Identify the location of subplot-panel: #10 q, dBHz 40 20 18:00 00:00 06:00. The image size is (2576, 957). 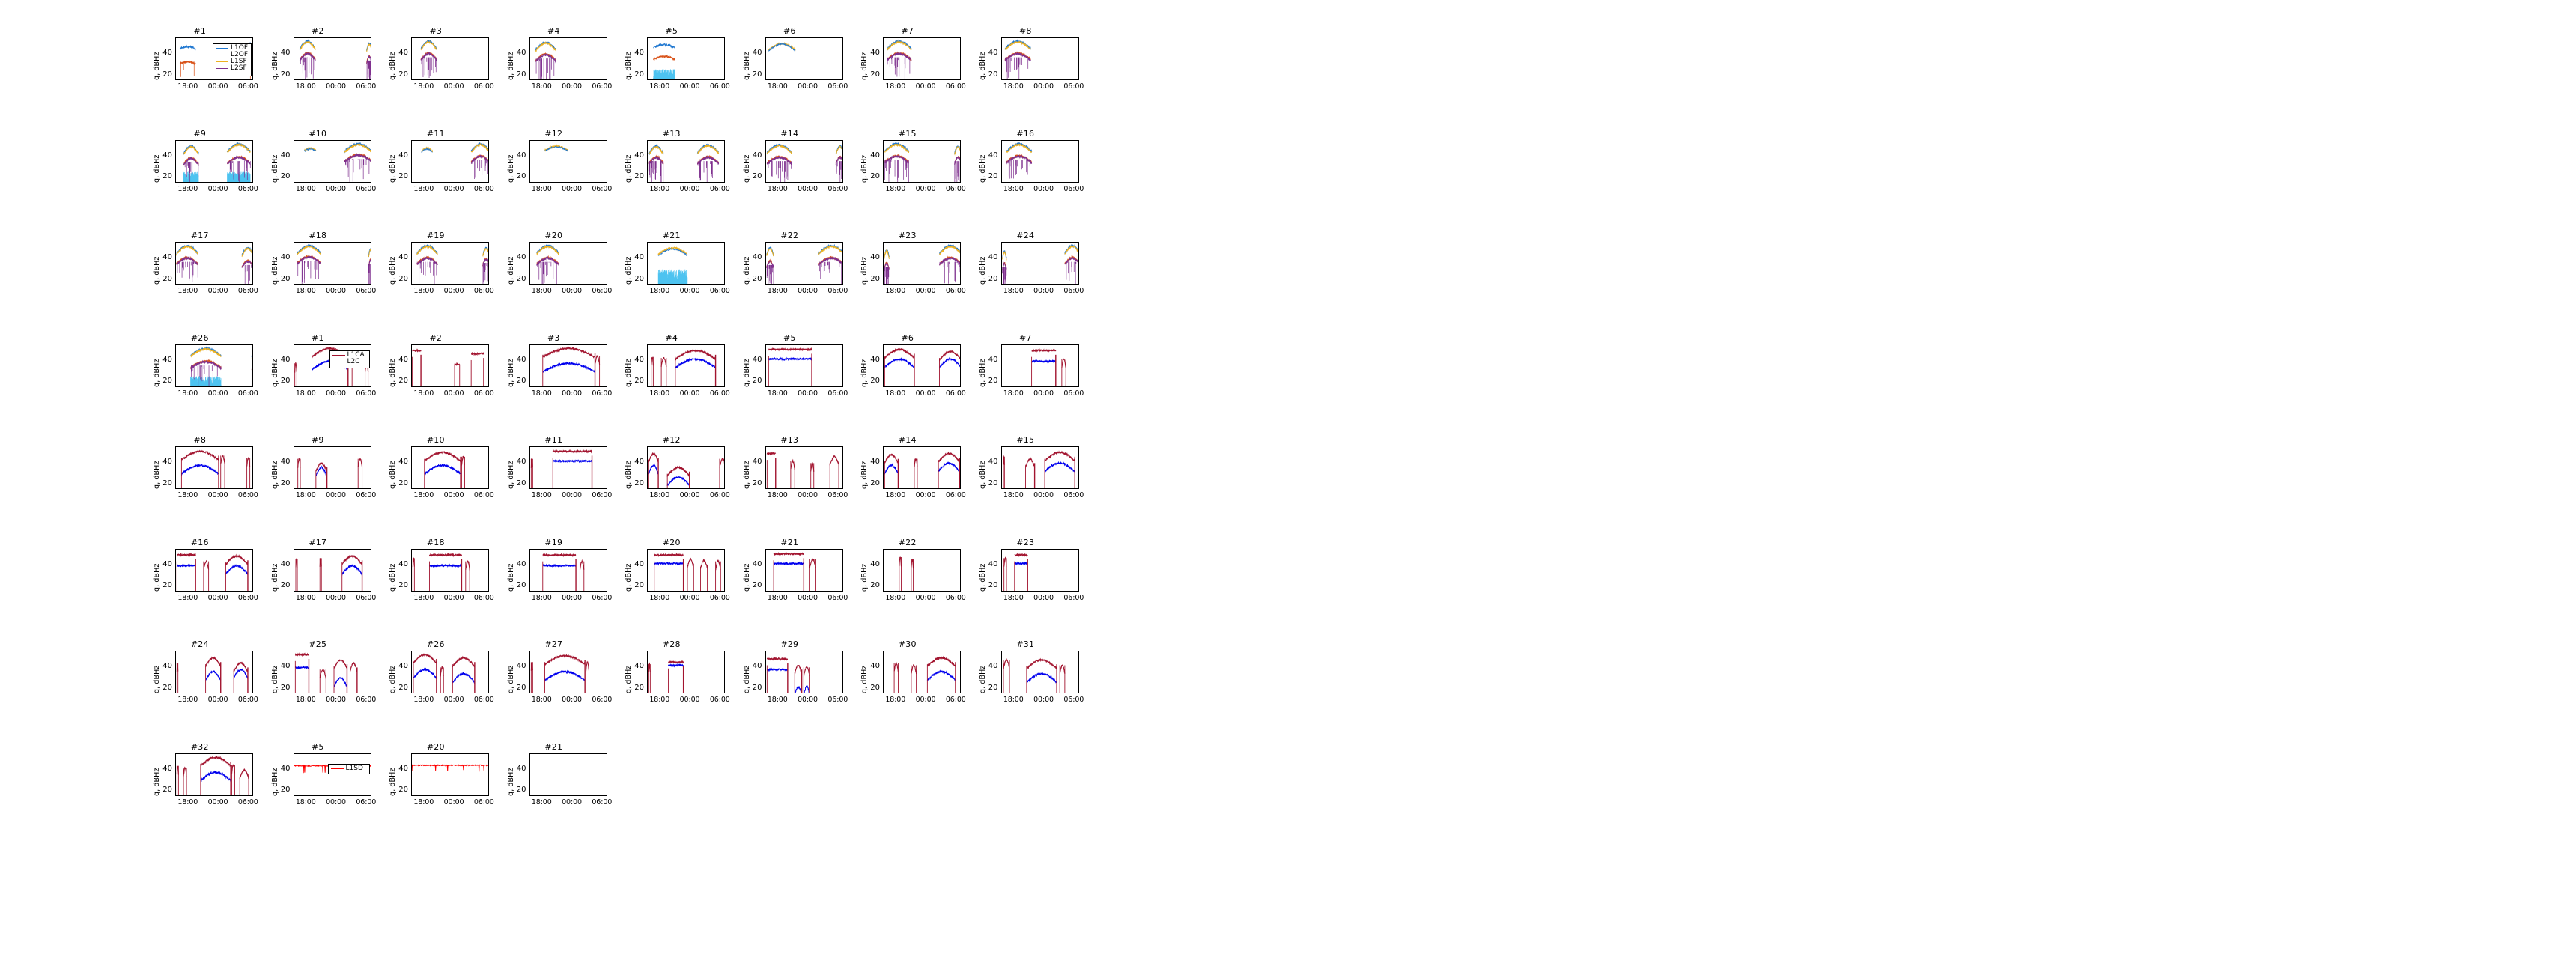
(436, 487).